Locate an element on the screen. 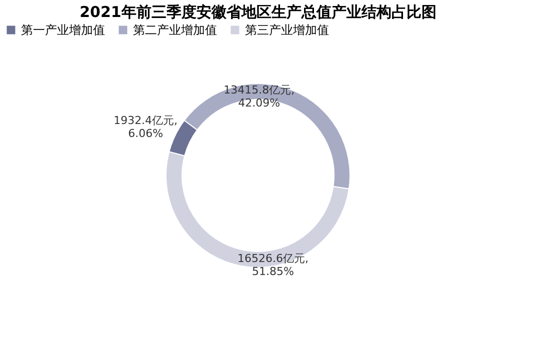 Image resolution: width=536 pixels, height=339 pixels. chart-title: 2021年前三季度安徽省地区生产总值产业结构占比图 is located at coordinates (258, 12).